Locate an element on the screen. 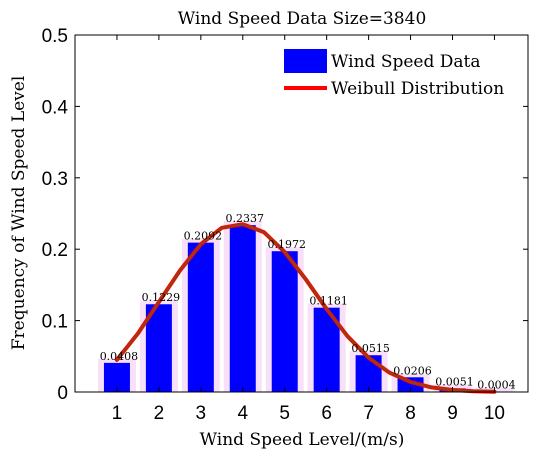 This screenshot has height=455, width=550. legend-label-bars: Wind Speed Data is located at coordinates (406, 62).